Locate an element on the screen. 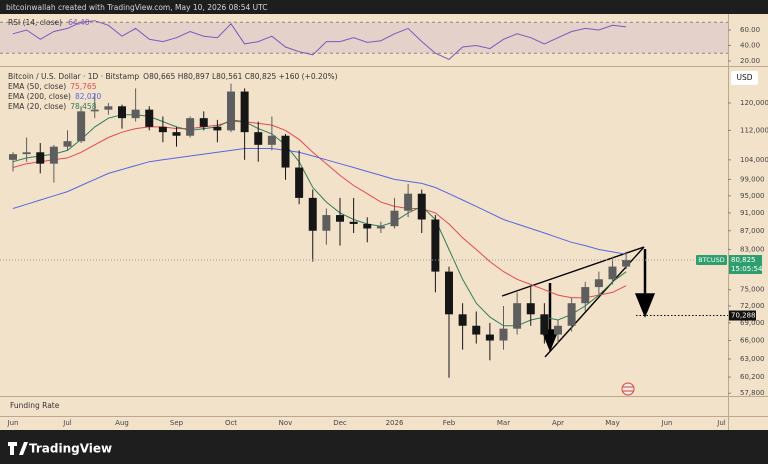  currency-button is located at coordinates (744, 78).